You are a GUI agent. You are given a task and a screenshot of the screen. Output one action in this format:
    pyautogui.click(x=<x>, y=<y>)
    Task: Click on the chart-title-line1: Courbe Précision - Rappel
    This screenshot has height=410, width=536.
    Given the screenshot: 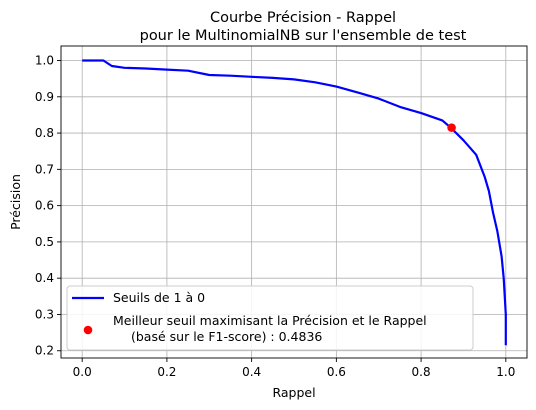 What is the action you would take?
    pyautogui.click(x=303, y=18)
    